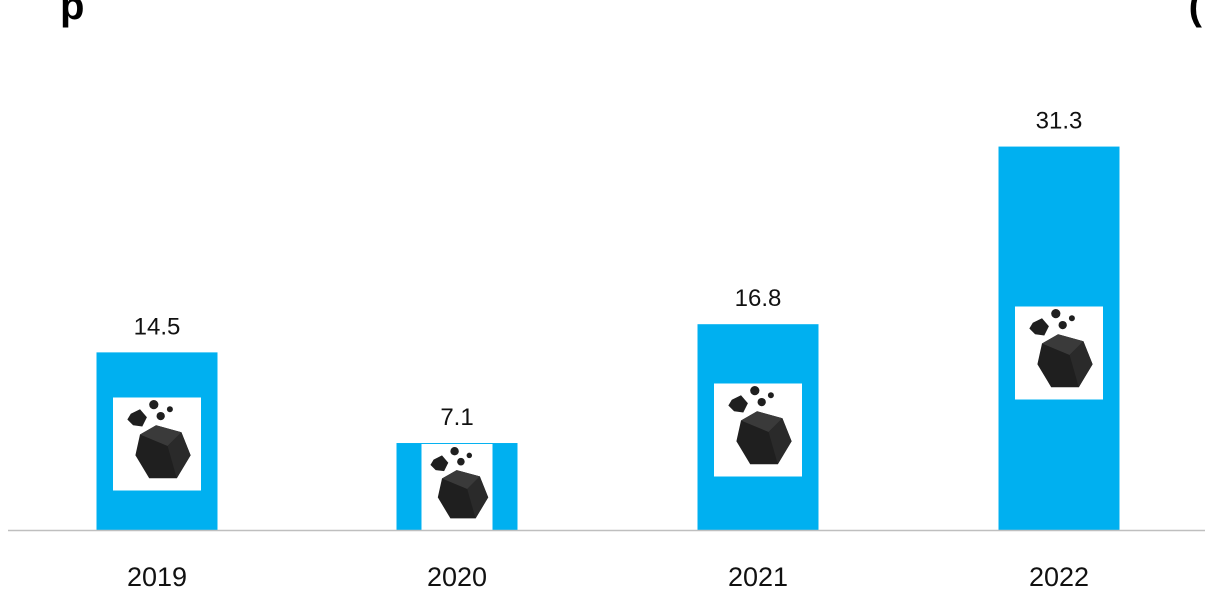 This screenshot has height=605, width=1210. I want to click on title-fragment-left: p, so click(72, 14).